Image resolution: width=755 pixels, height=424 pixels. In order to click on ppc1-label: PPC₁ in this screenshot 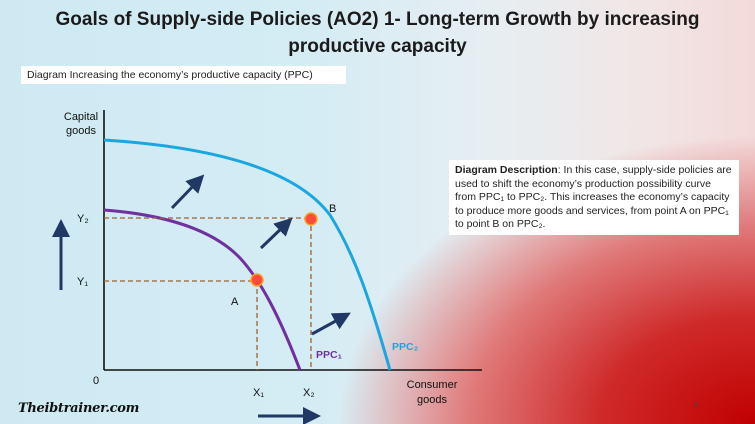, I will do `click(329, 355)`.